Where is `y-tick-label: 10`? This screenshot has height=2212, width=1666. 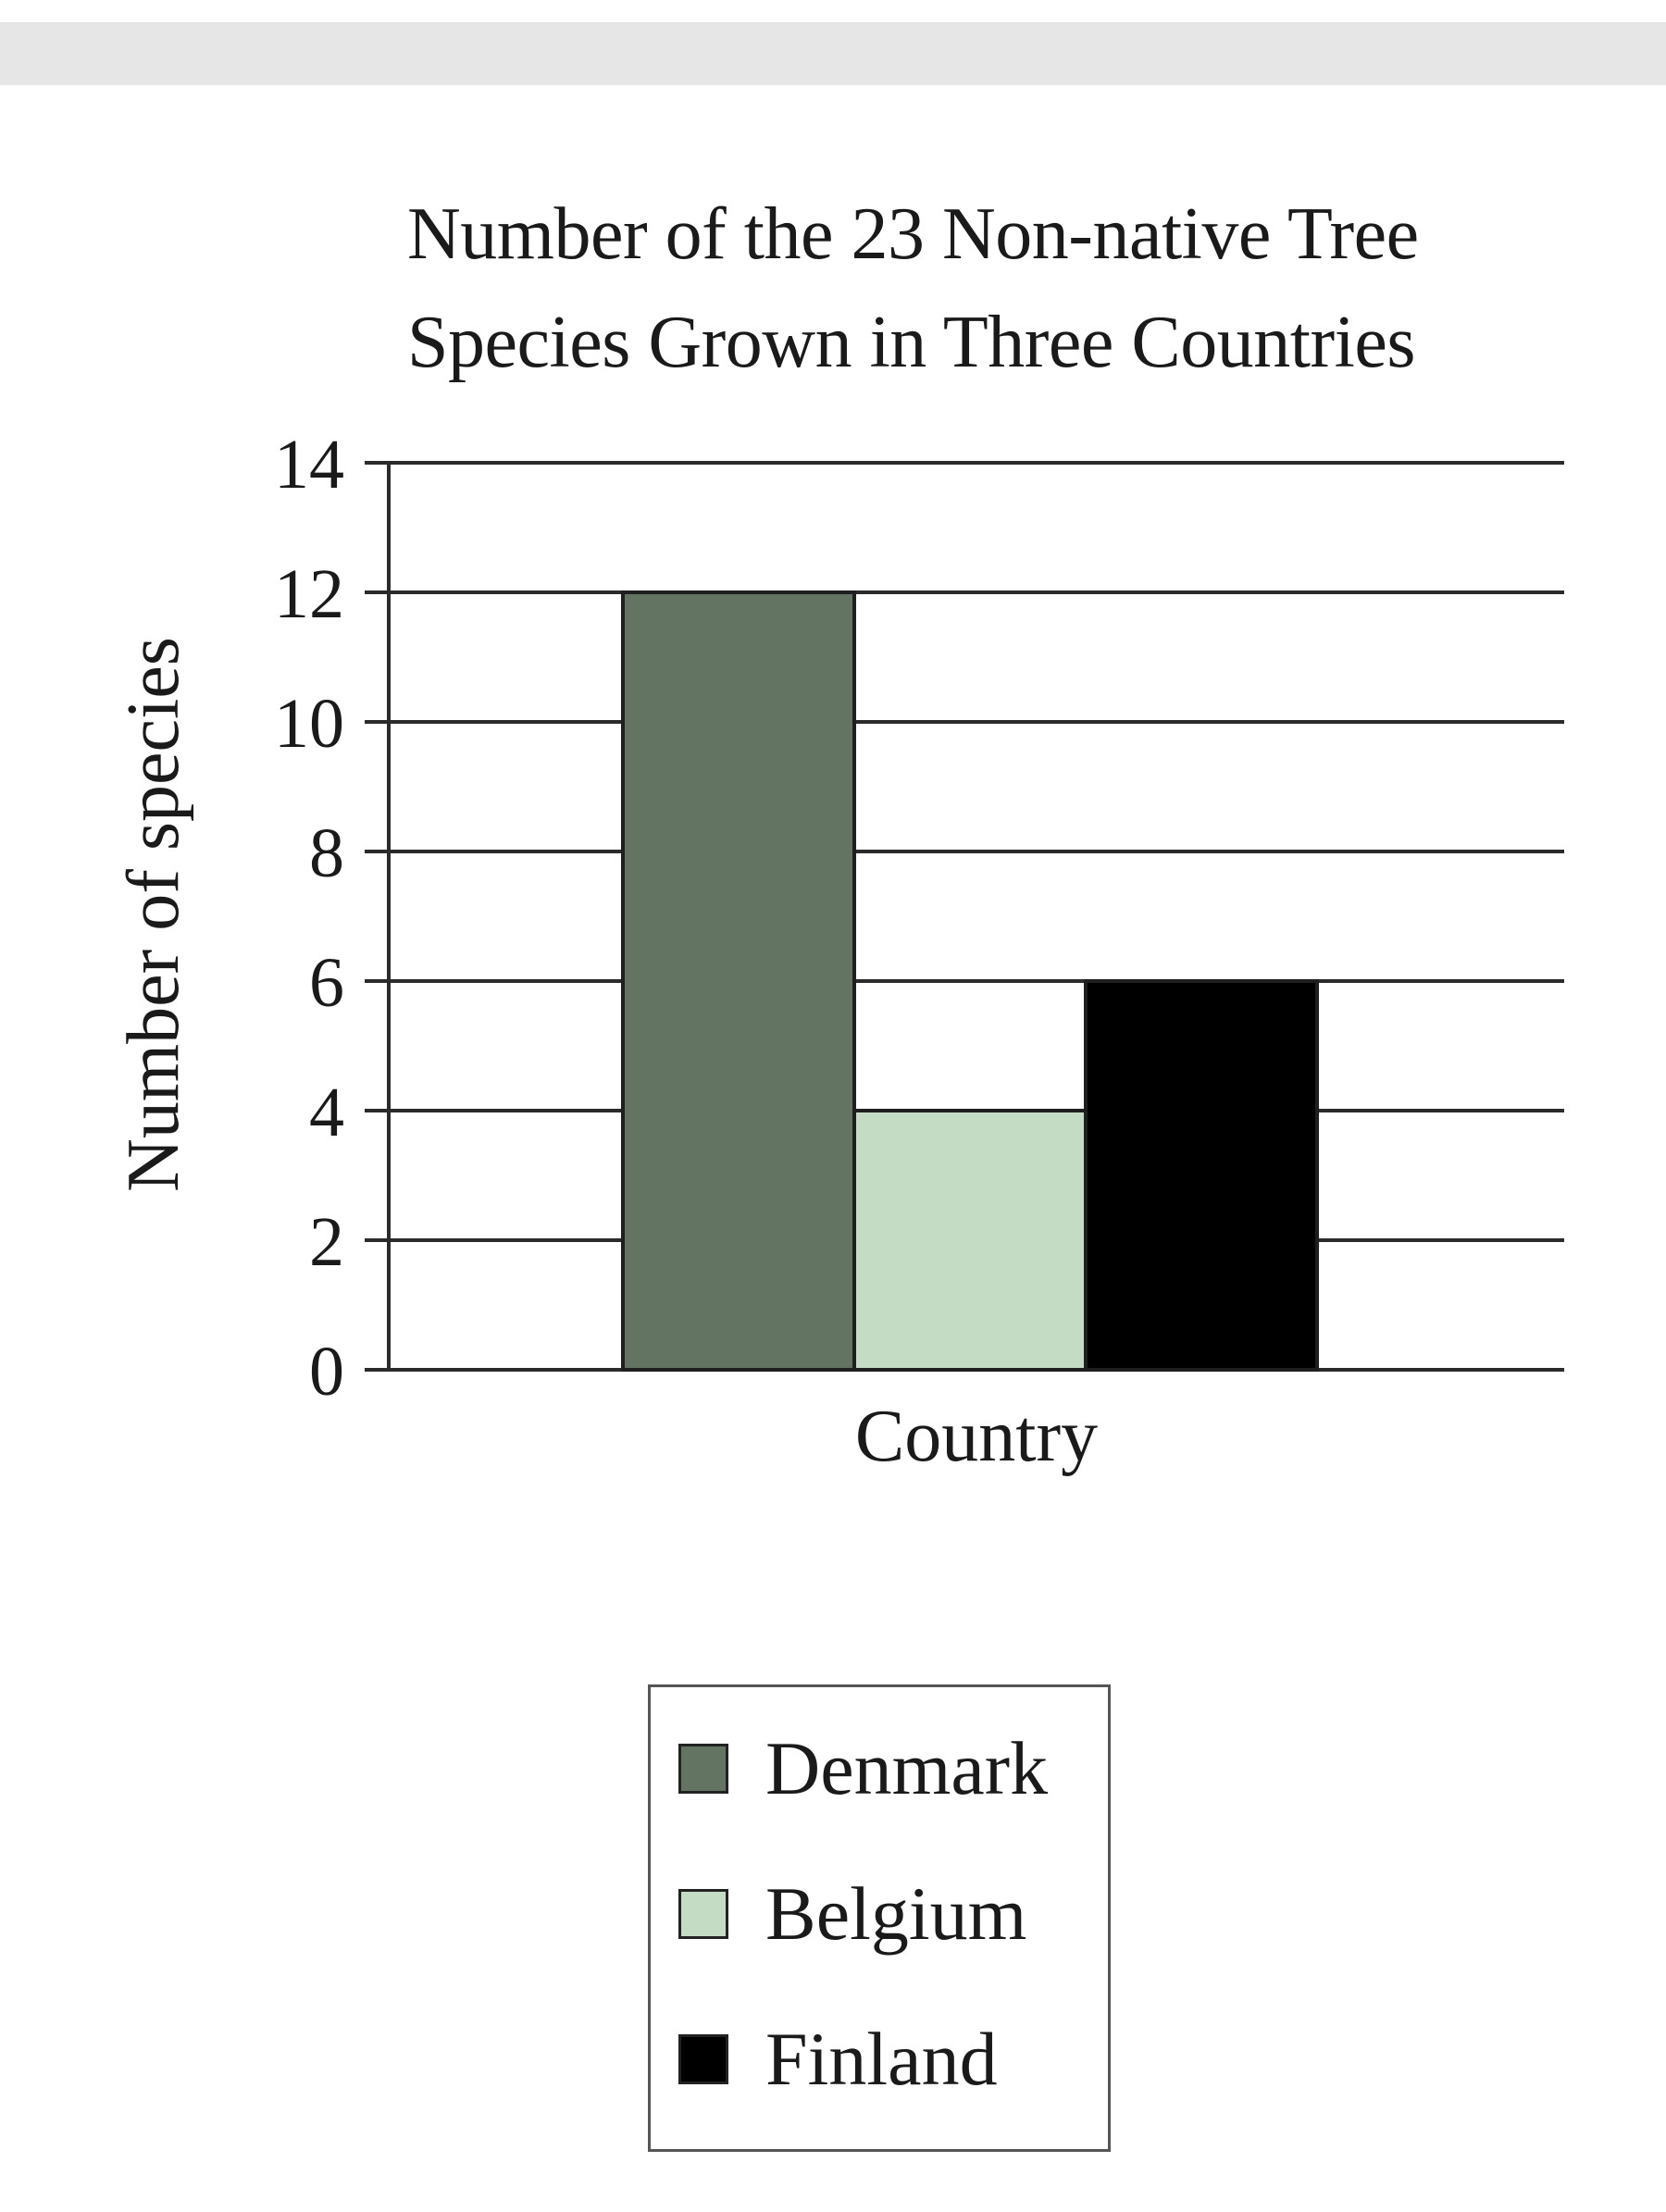 y-tick-label: 10 is located at coordinates (309, 724).